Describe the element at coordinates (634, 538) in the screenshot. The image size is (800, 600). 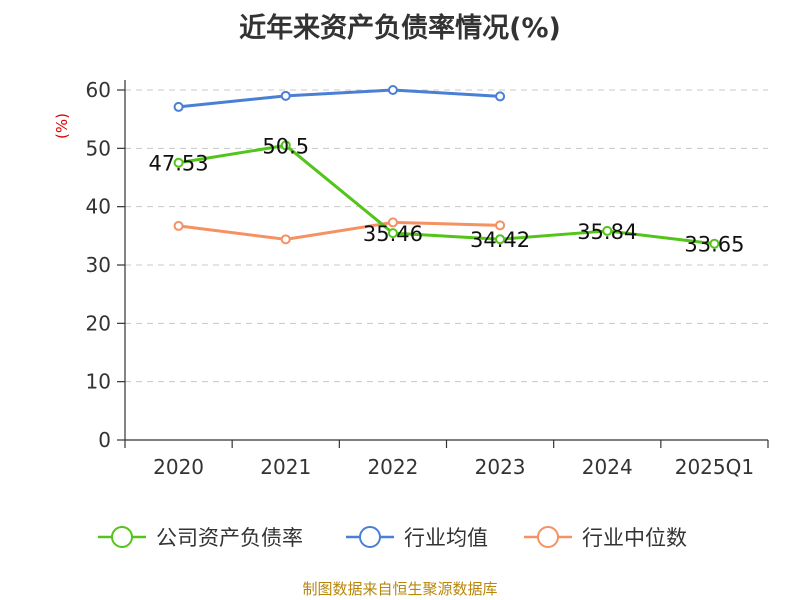
I see `legend-label: 行业中位数` at that location.